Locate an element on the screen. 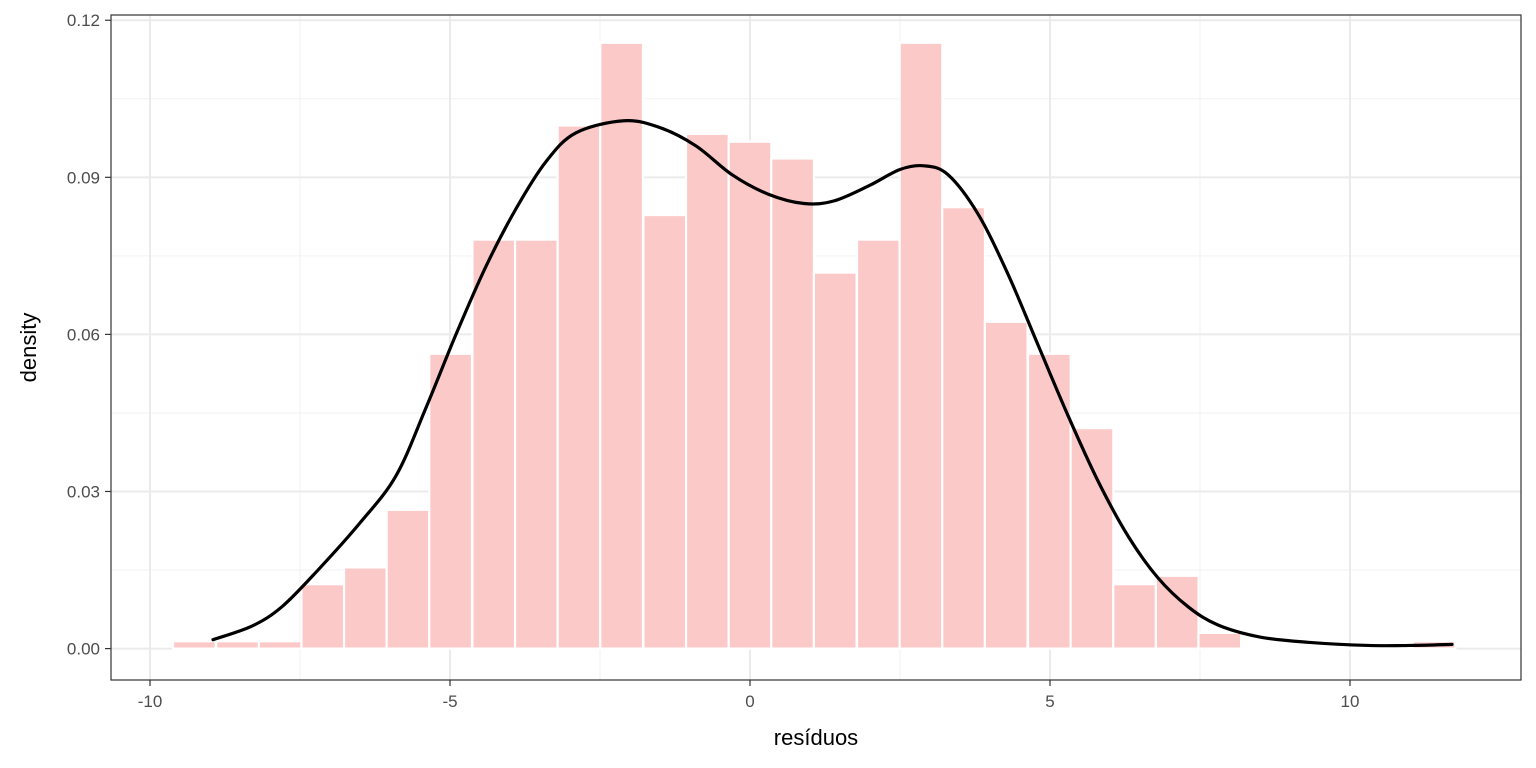  y-axis: 0.00 0.03 0.06 0.09 0.12 is located at coordinates (89, 335).